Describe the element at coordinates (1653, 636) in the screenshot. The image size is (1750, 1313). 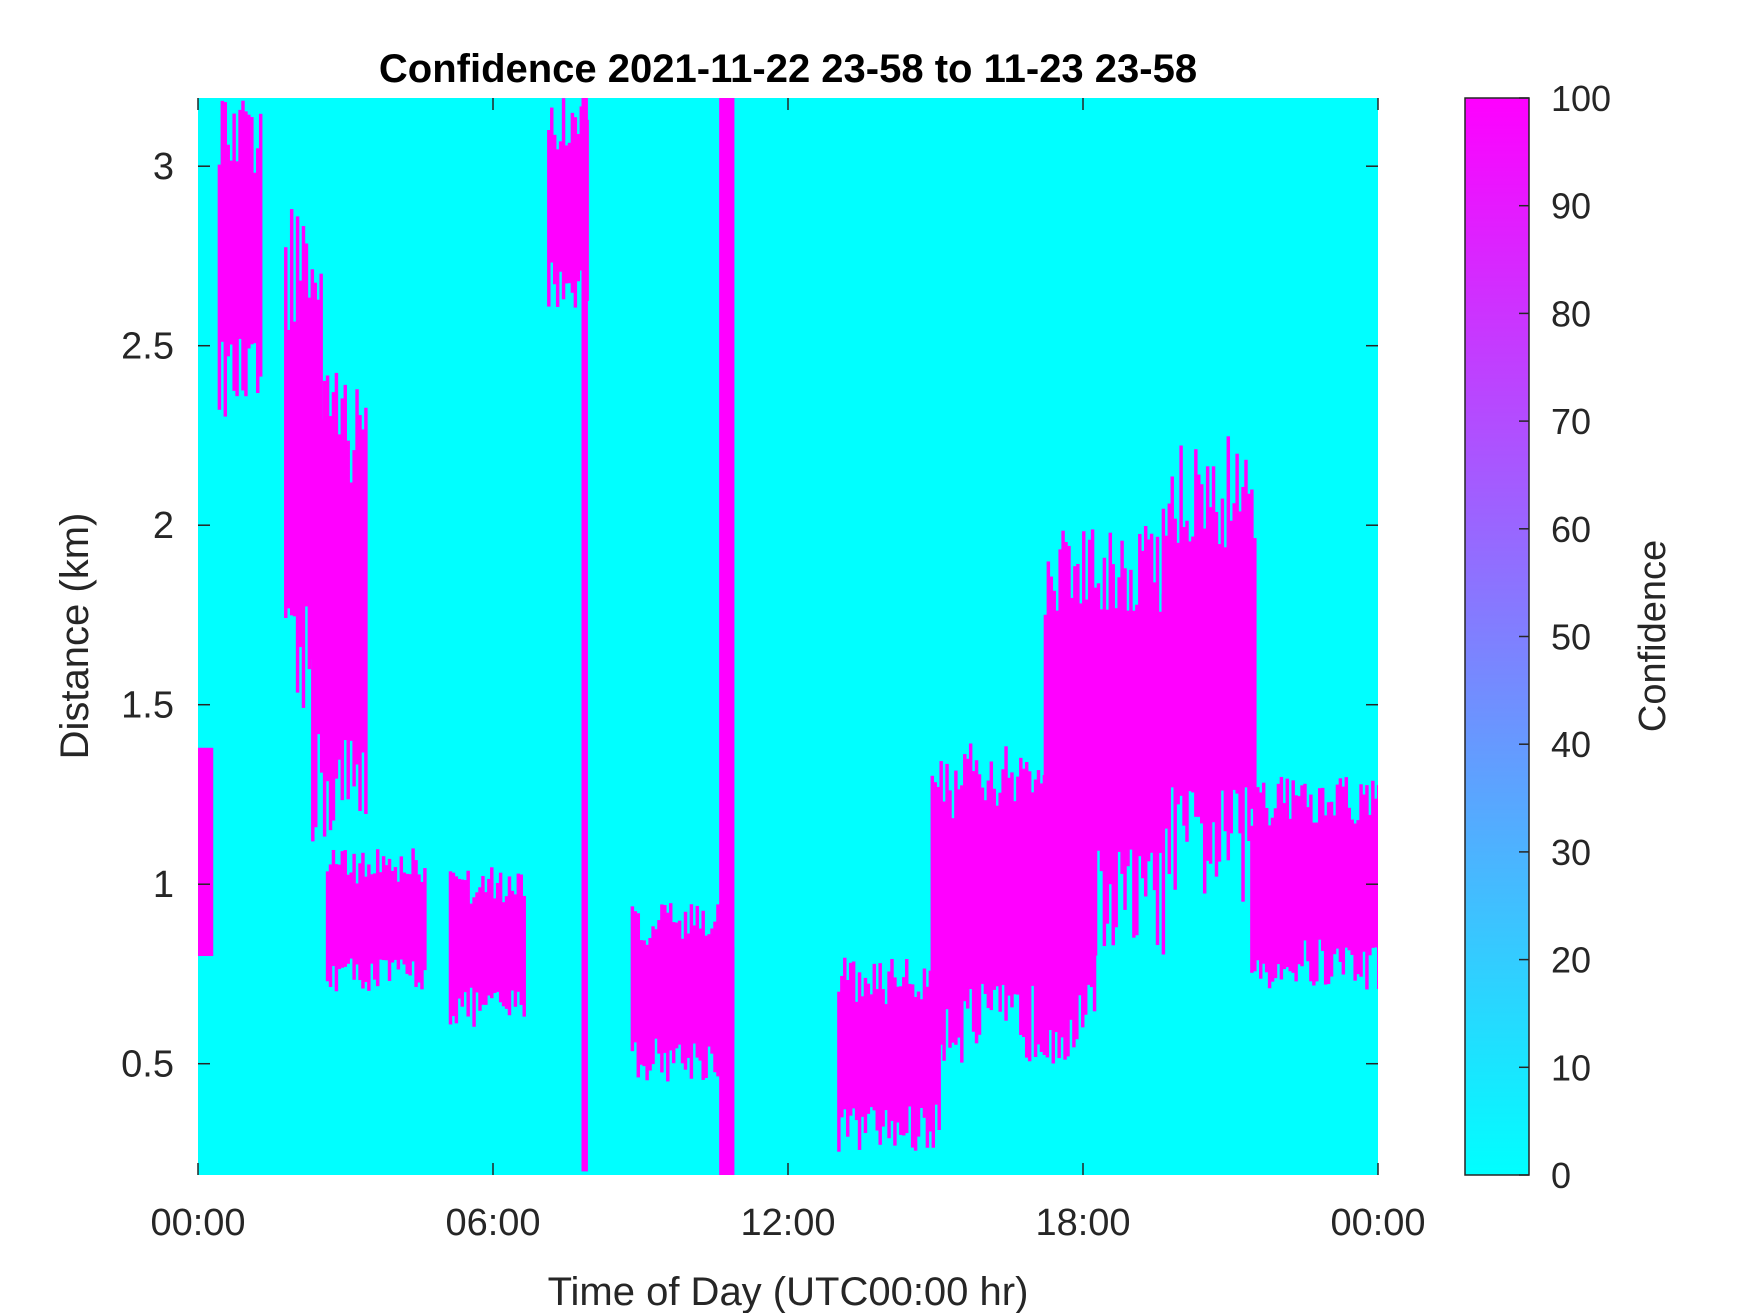
I see `colorbar-label: Confidence` at that location.